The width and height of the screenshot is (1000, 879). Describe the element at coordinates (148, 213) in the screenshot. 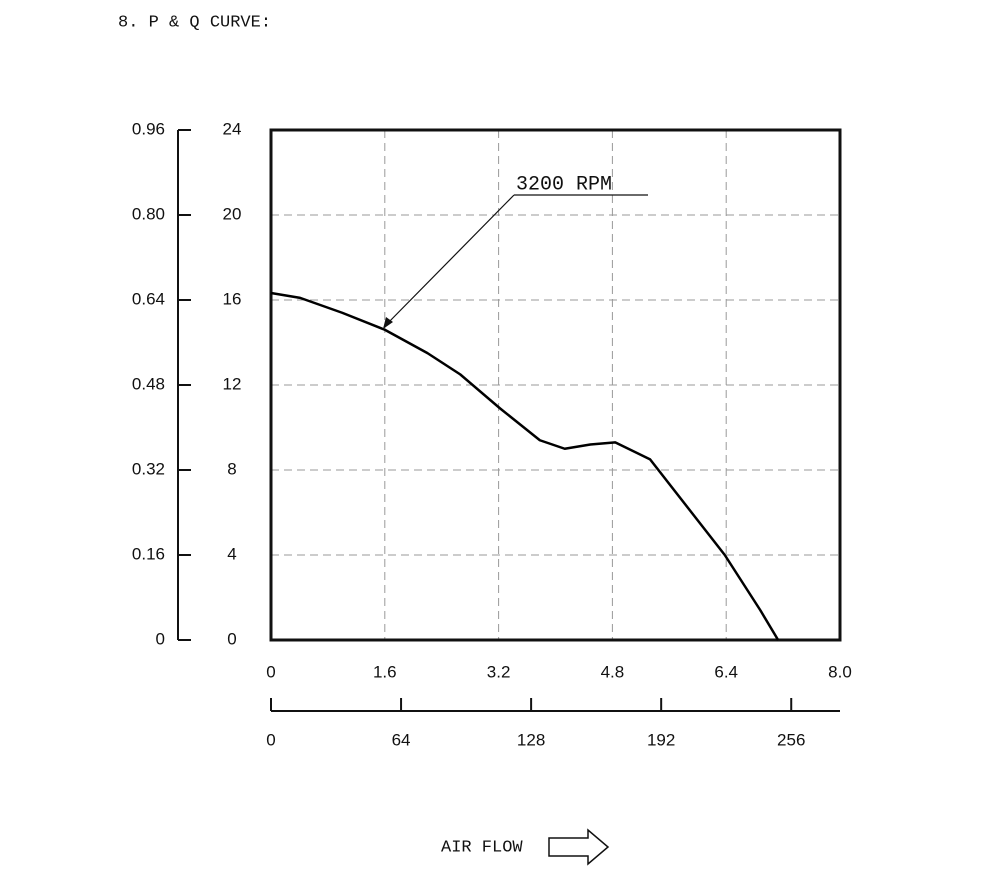

I see `y2-tick-label: 0.80` at that location.